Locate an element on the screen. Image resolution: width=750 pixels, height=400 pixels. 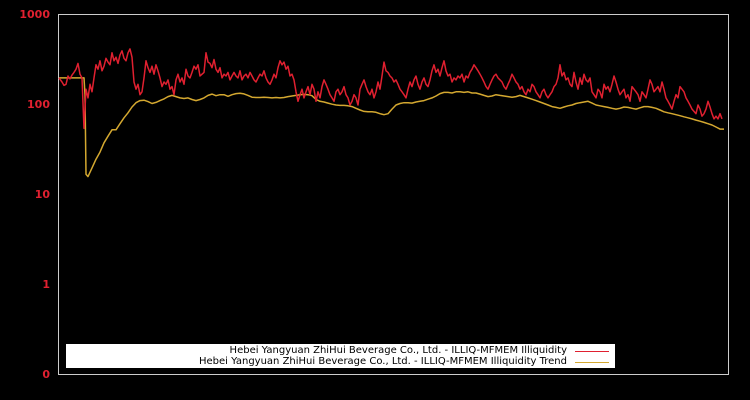
legend-swatch-illiquidity-trend is located at coordinates (592, 362).